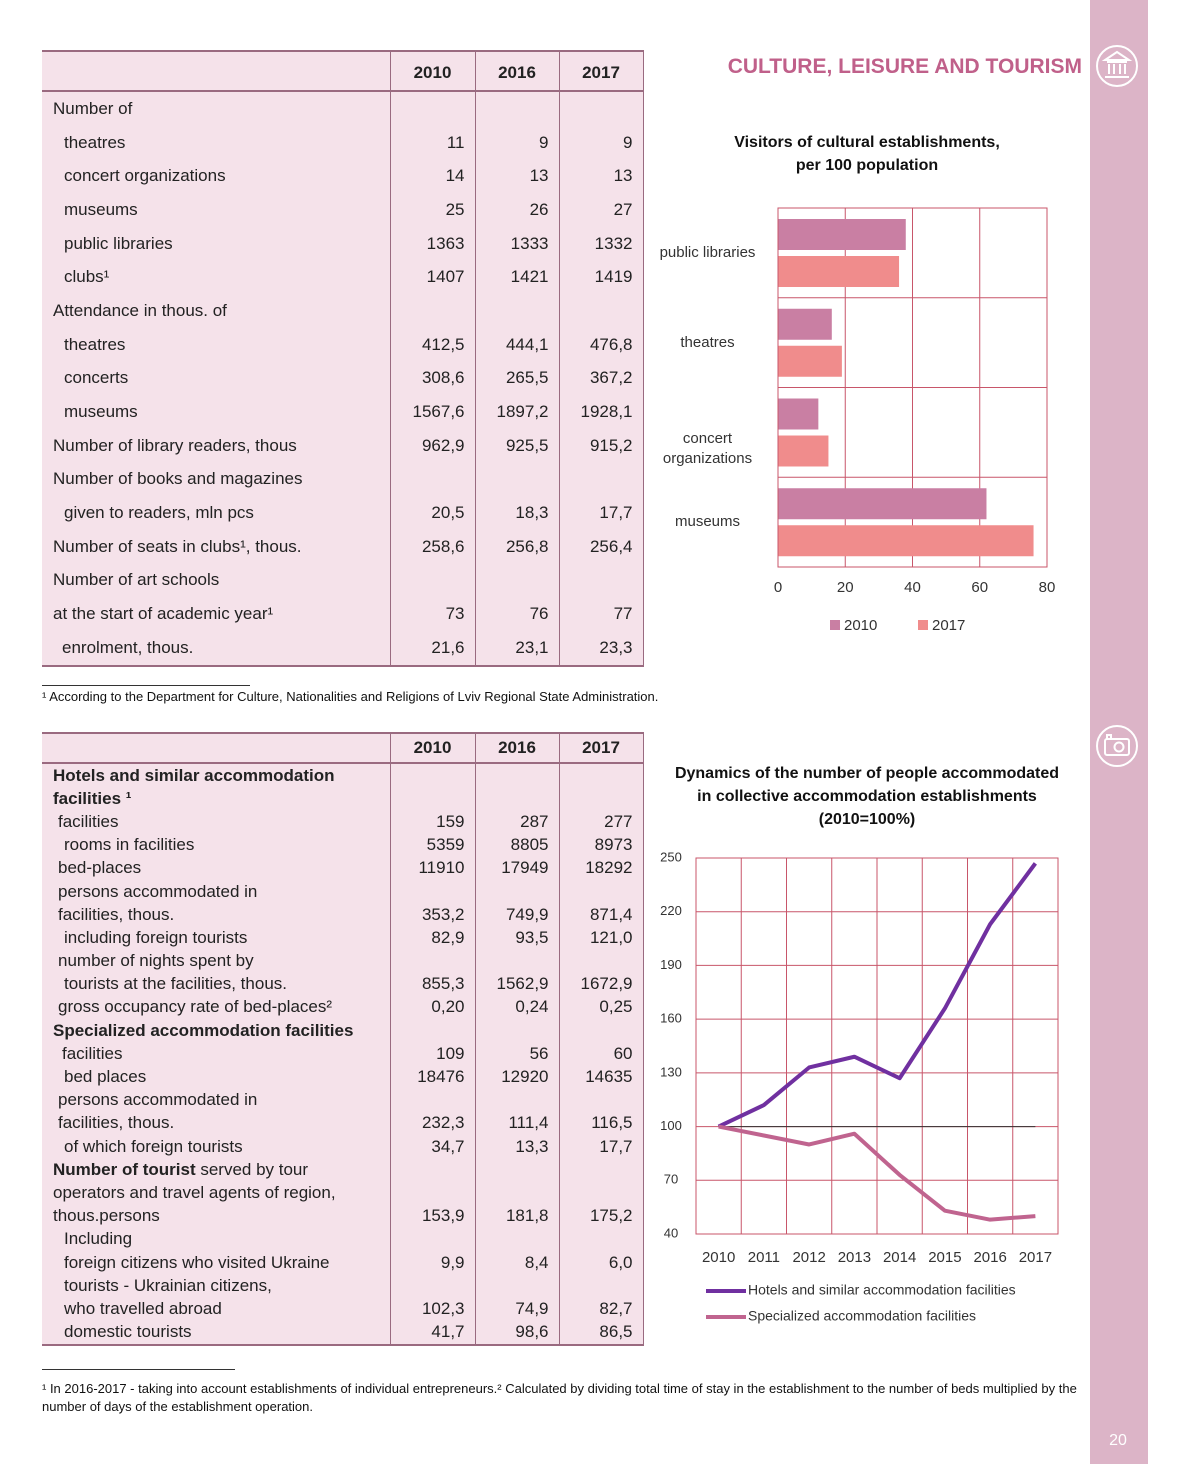 This screenshot has height=1464, width=1186. Describe the element at coordinates (671, 964) in the screenshot. I see `y-tick-label: 190` at that location.